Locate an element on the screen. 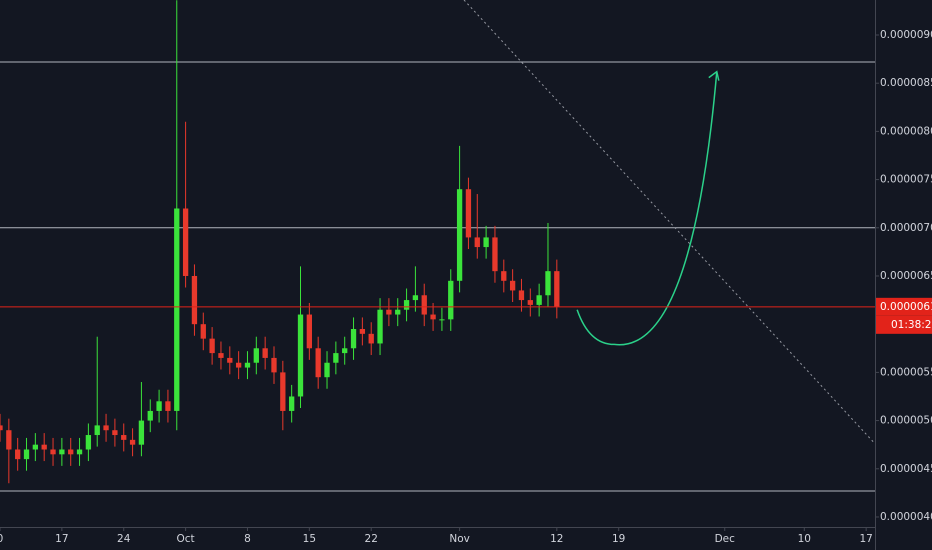 The image size is (932, 550). last-price-label: 0.00000618 is located at coordinates (906, 307).